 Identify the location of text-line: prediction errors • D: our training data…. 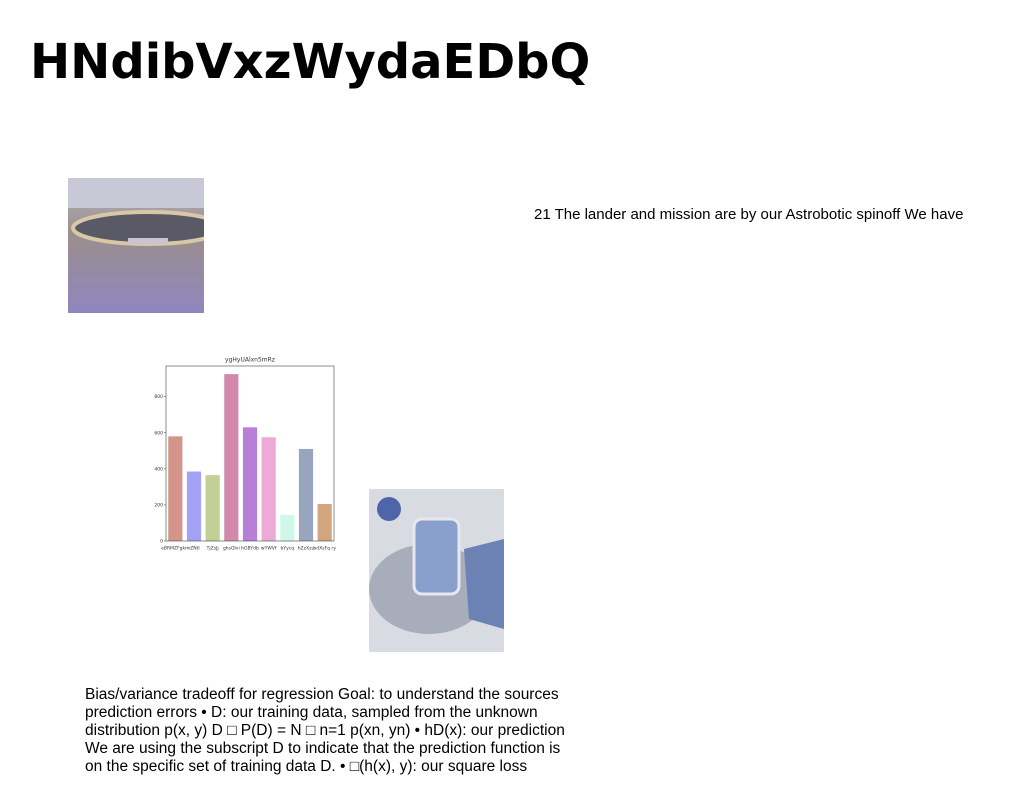
(311, 712).